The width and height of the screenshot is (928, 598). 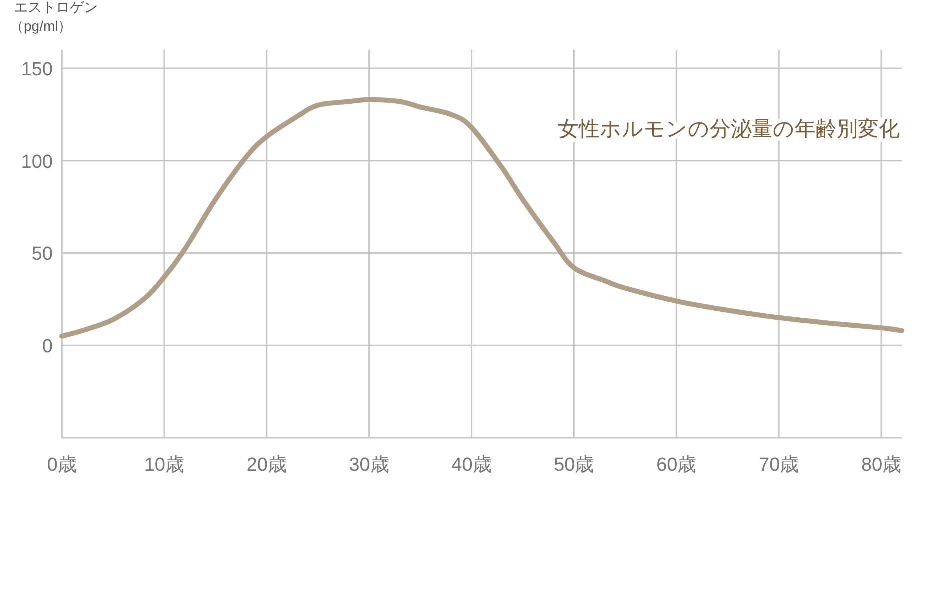 I want to click on x-tick-label: 80歳, so click(x=881, y=465).